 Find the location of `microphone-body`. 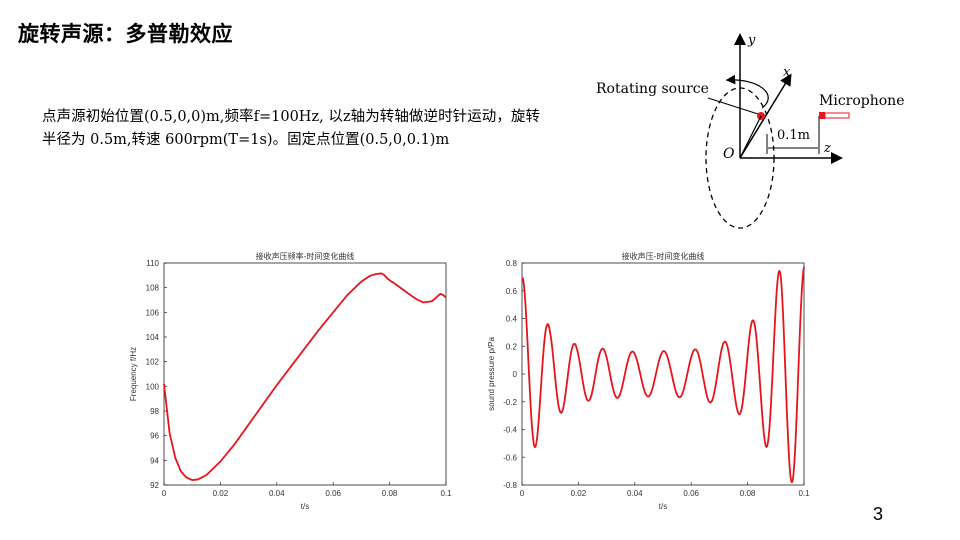

microphone-body is located at coordinates (837, 115).